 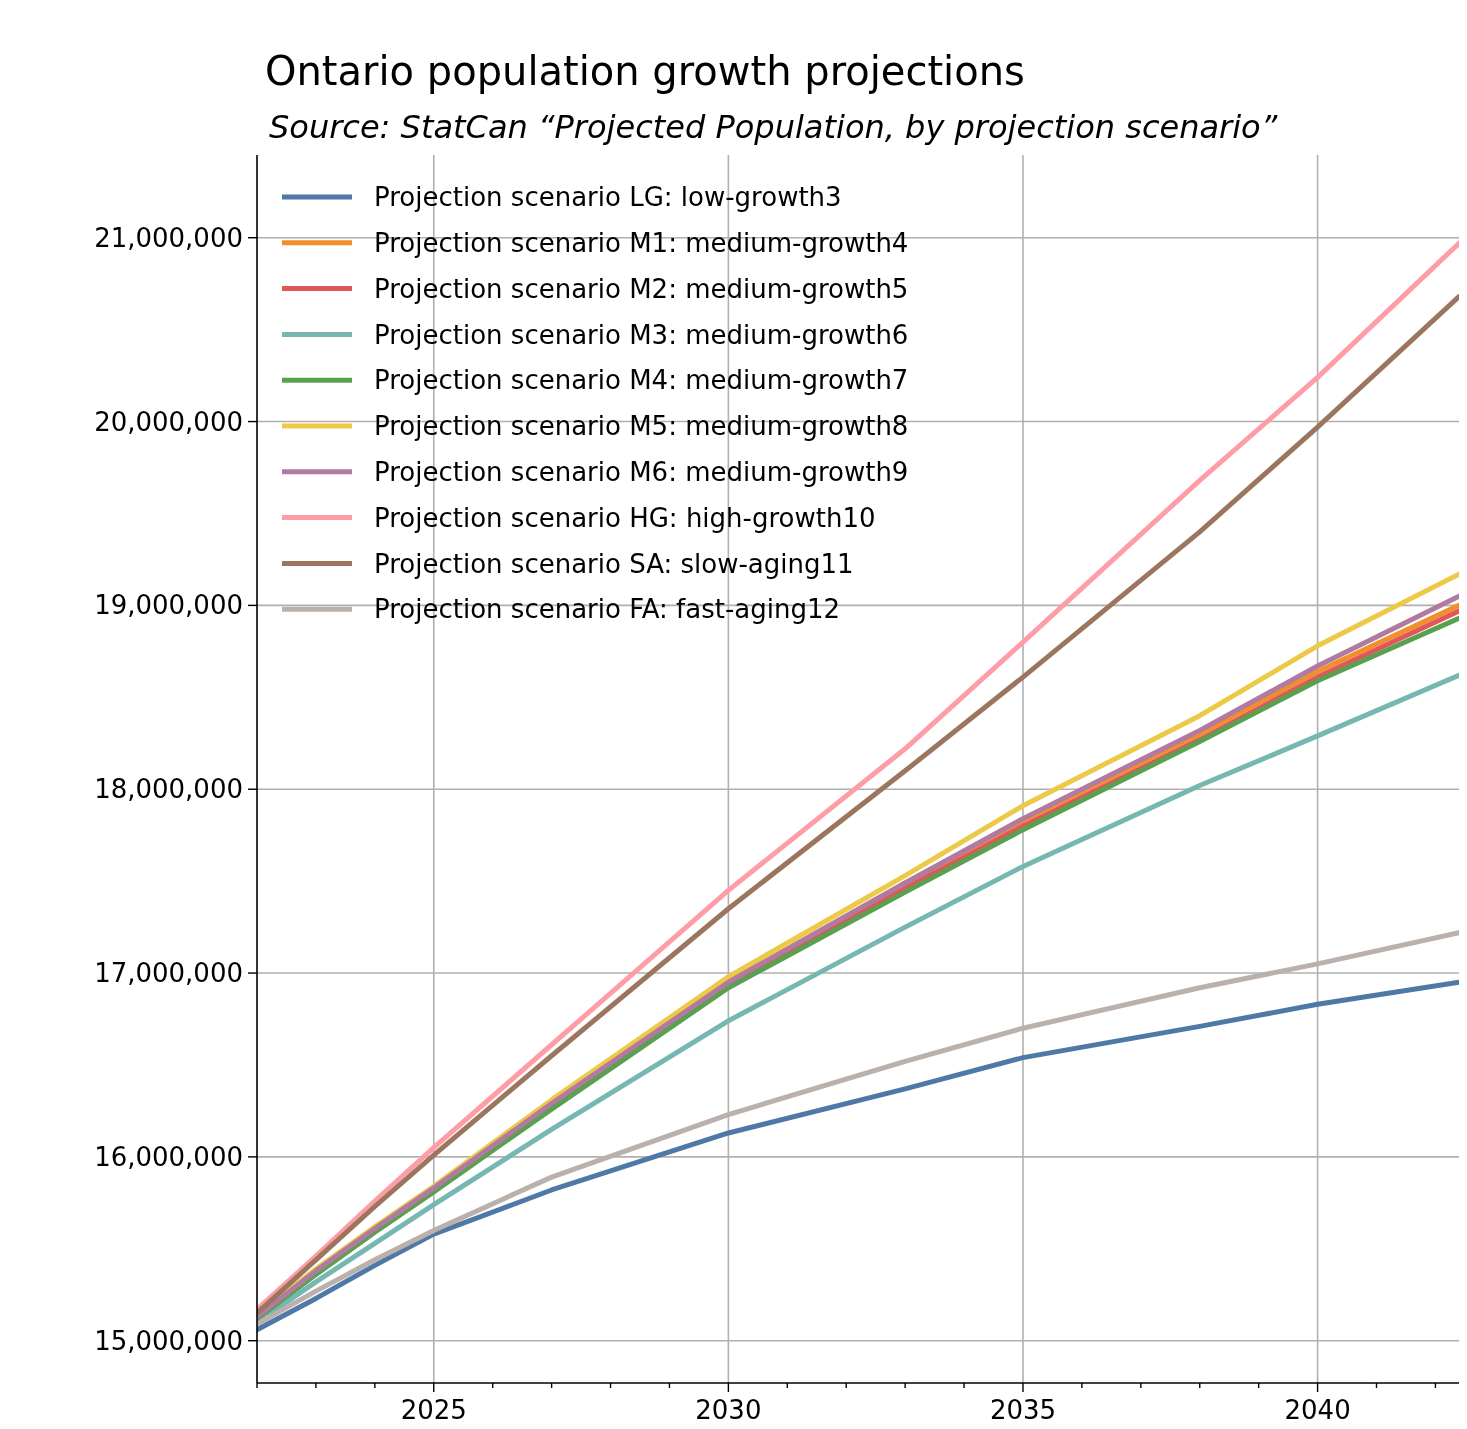 What do you see at coordinates (168, 421) in the screenshot?
I see `y-tick-label: 20,000,000` at bounding box center [168, 421].